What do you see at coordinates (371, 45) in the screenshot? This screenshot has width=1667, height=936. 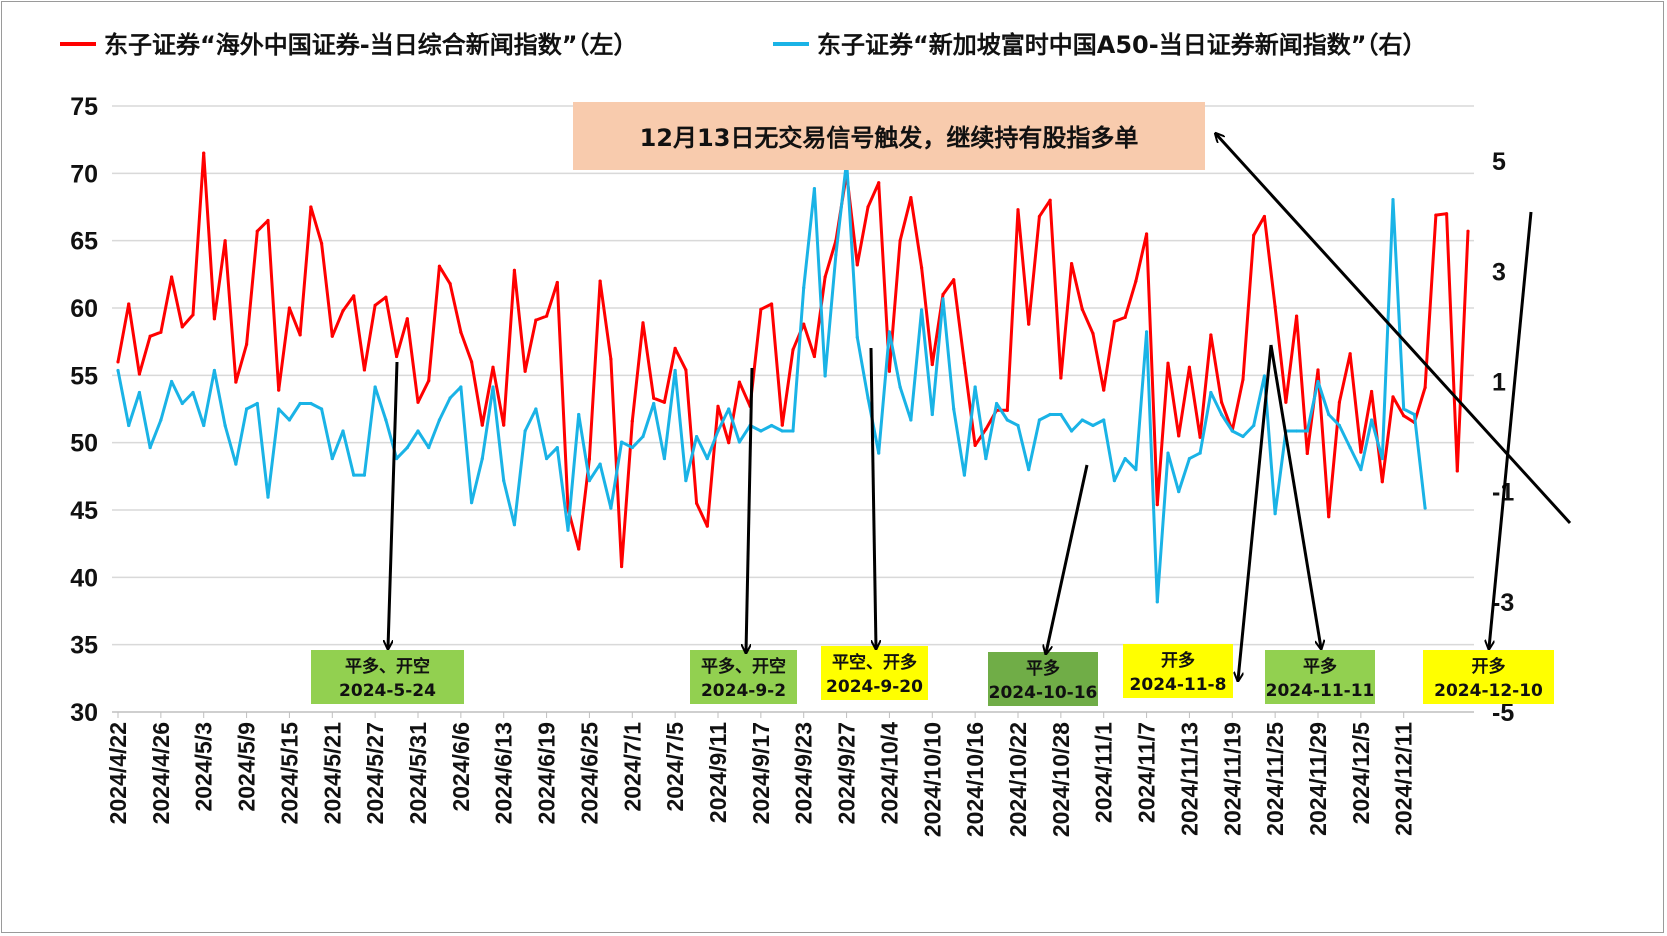 I see `legend-label: 东子证券“海外中国证券-当日综合新闻指数”（左）` at bounding box center [371, 45].